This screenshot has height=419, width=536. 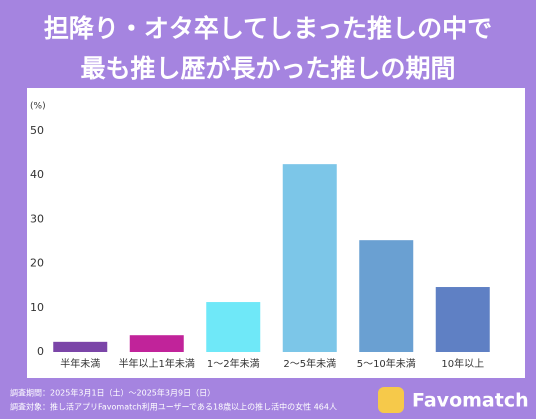 I want to click on y-tick-label: 30, so click(x=37, y=218).